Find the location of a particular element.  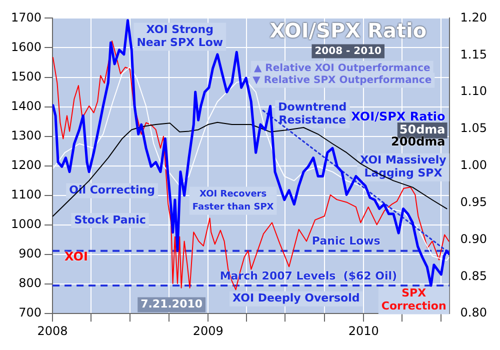

y-tick-label: 1600 is located at coordinates (26, 47).